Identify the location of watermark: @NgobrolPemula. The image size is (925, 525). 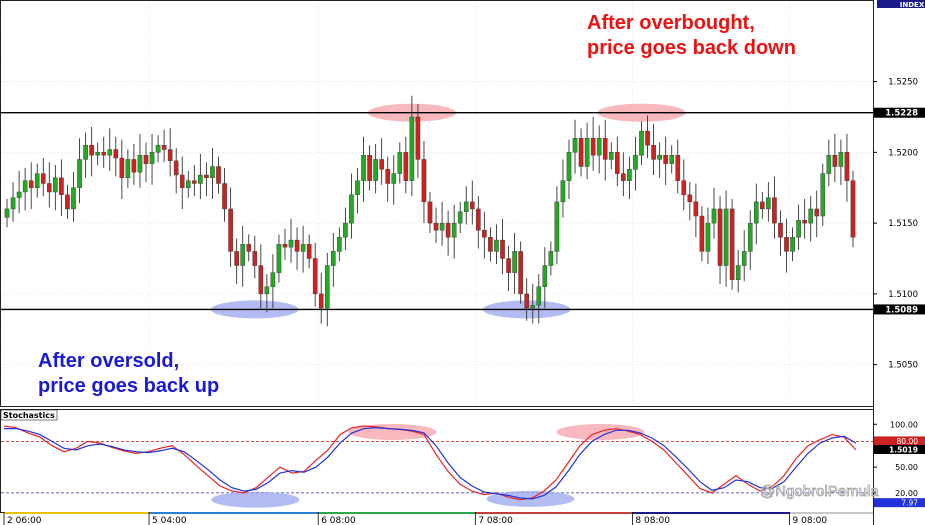
(819, 491).